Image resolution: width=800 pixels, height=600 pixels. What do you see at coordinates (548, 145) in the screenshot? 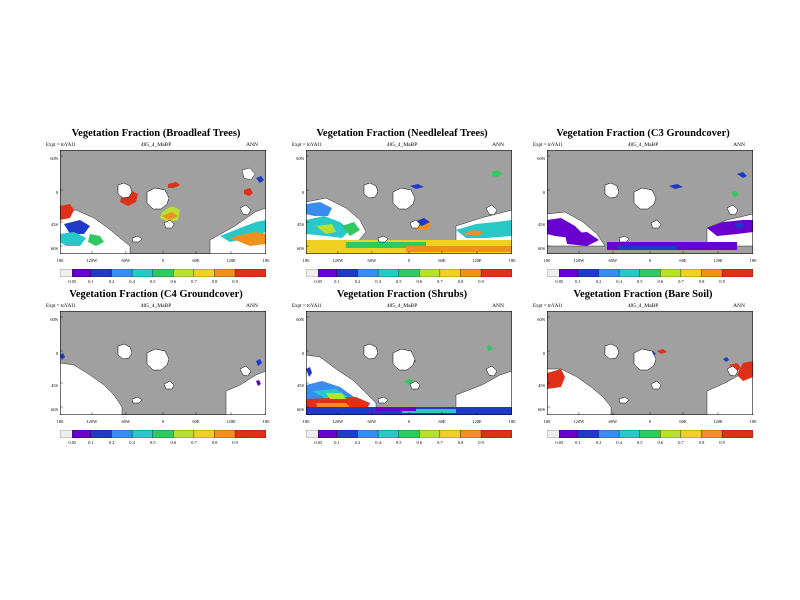
I see `expt-label: Expt = toYAI1` at bounding box center [548, 145].